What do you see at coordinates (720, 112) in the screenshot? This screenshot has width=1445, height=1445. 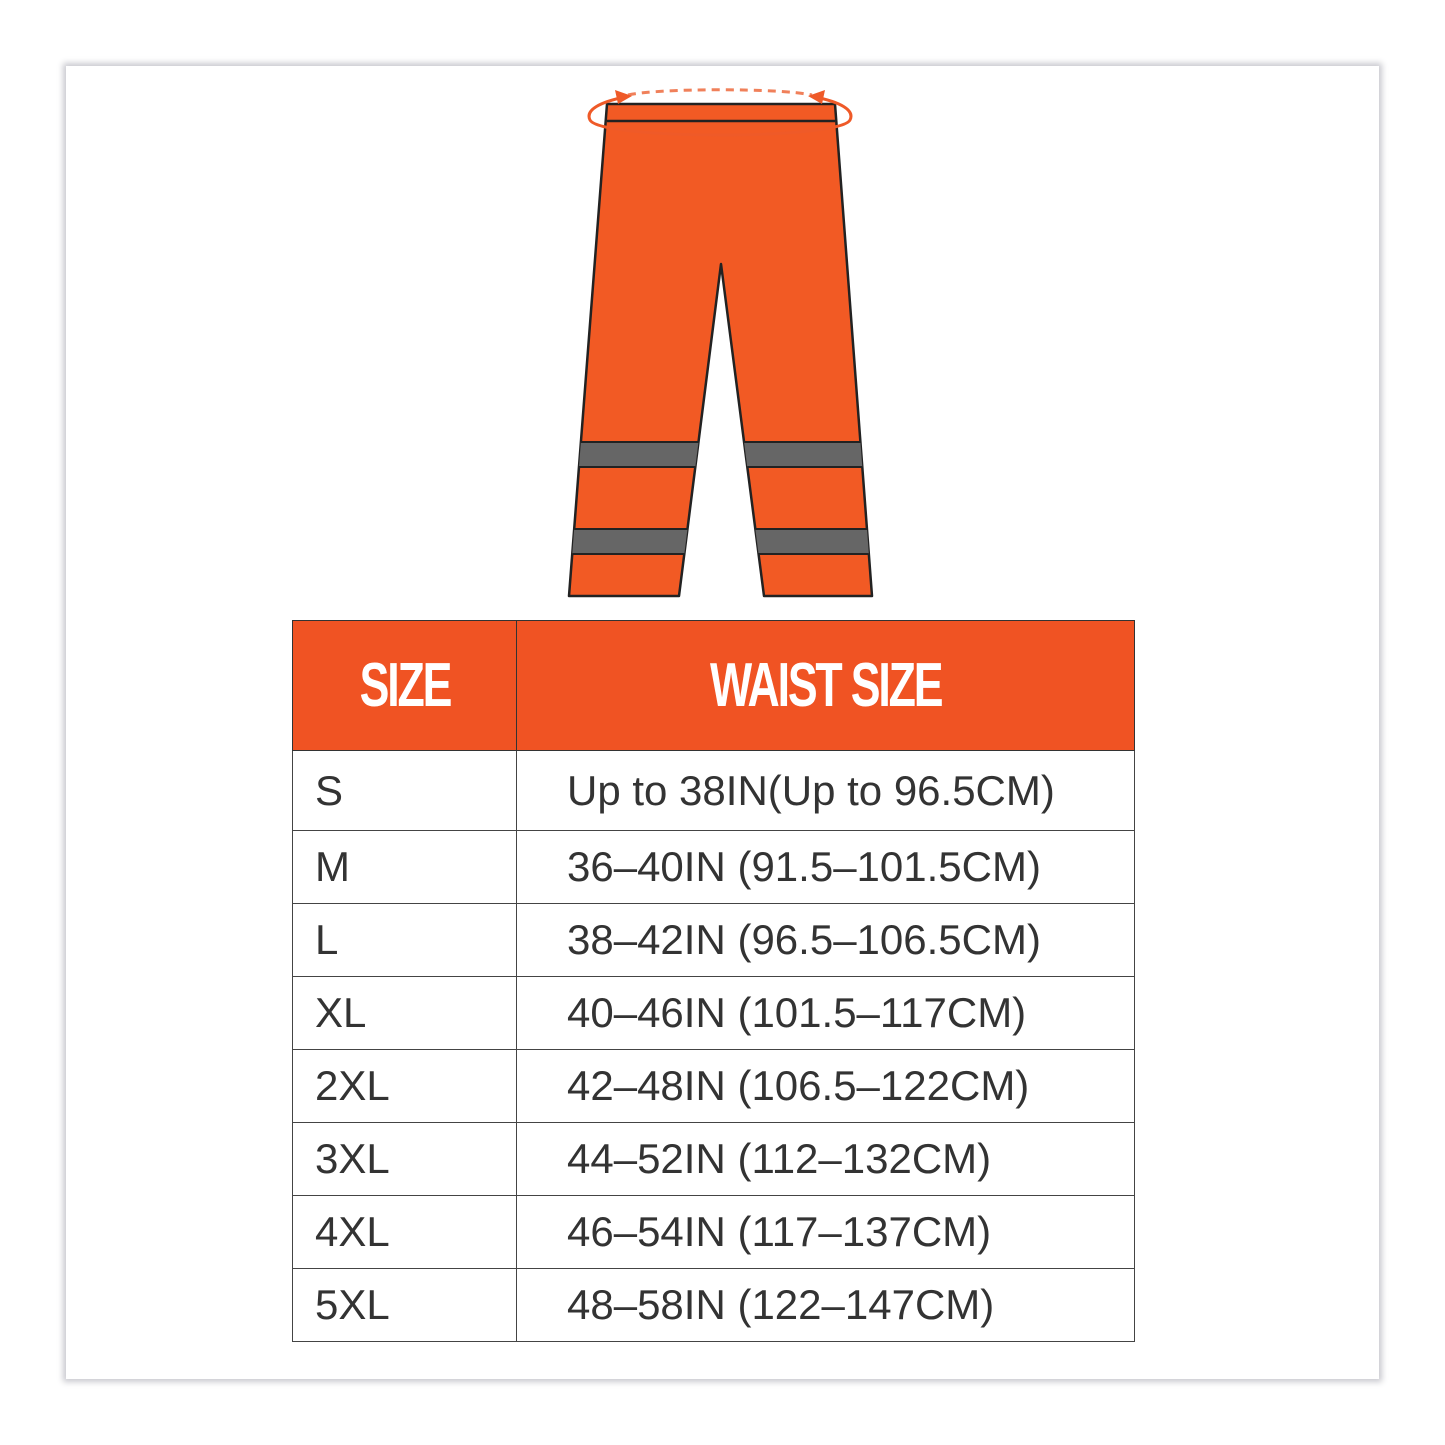 I see `waist-measurement-arrows-icon` at bounding box center [720, 112].